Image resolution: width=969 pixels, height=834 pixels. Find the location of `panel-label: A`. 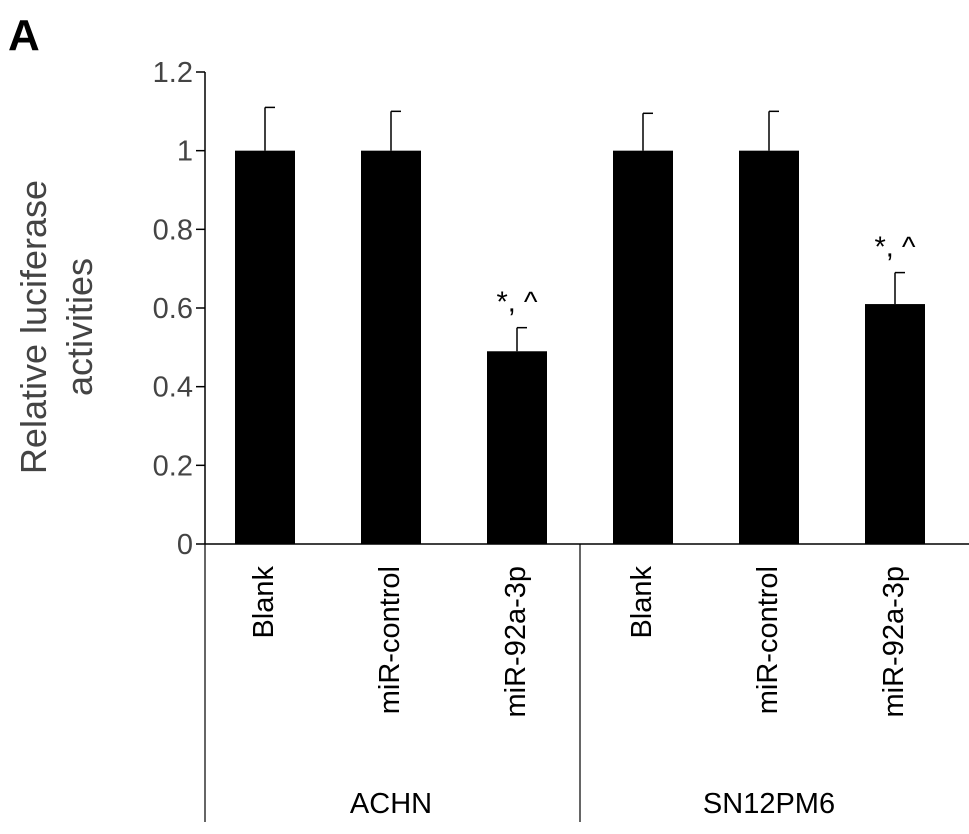

panel-label: A is located at coordinates (24, 35).